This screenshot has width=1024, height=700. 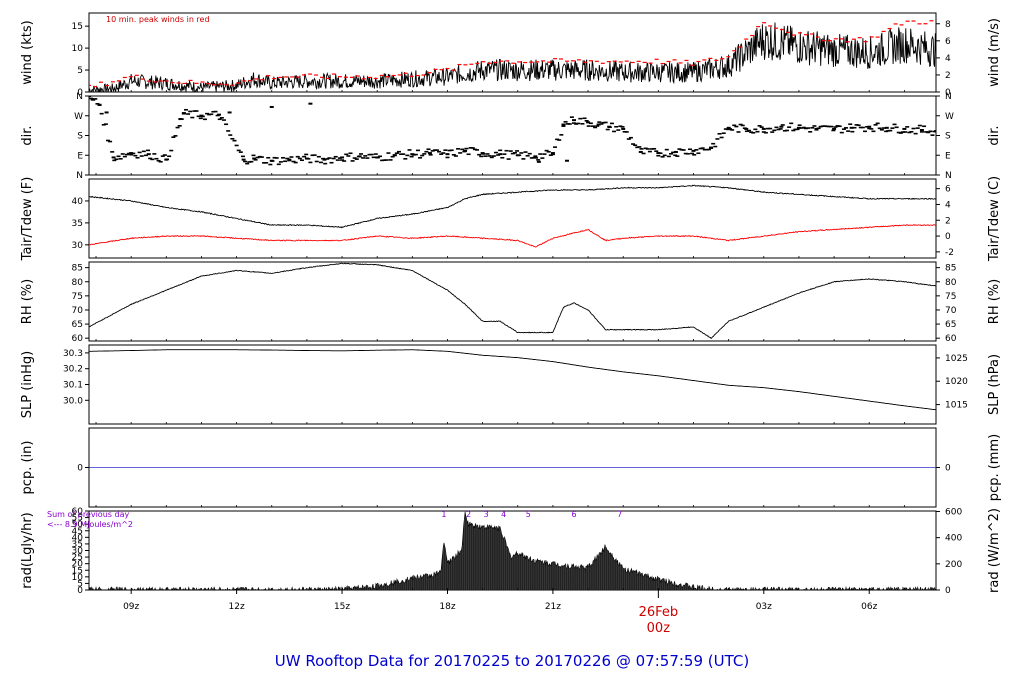 I want to click on y-tick-label-right: 0, so click(x=948, y=237).